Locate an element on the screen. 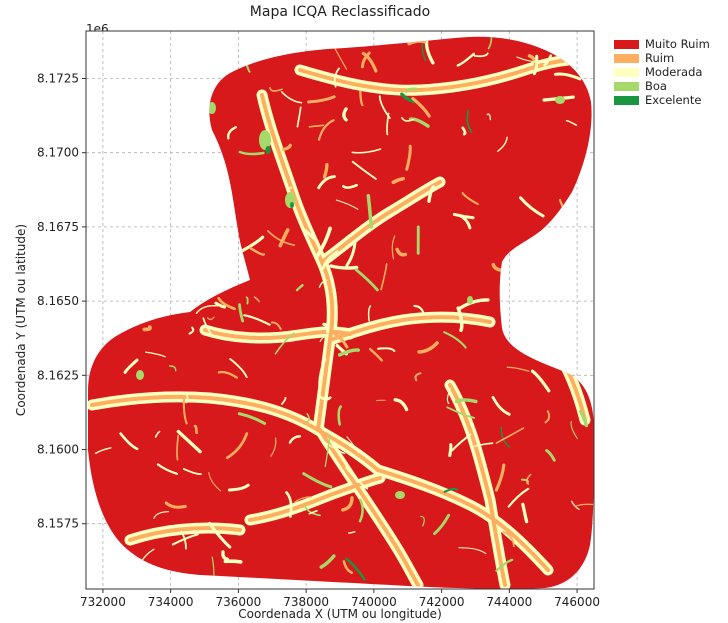  legend: Muito Ruim Ruim Moderada Boa Excelente is located at coordinates (669, 72).